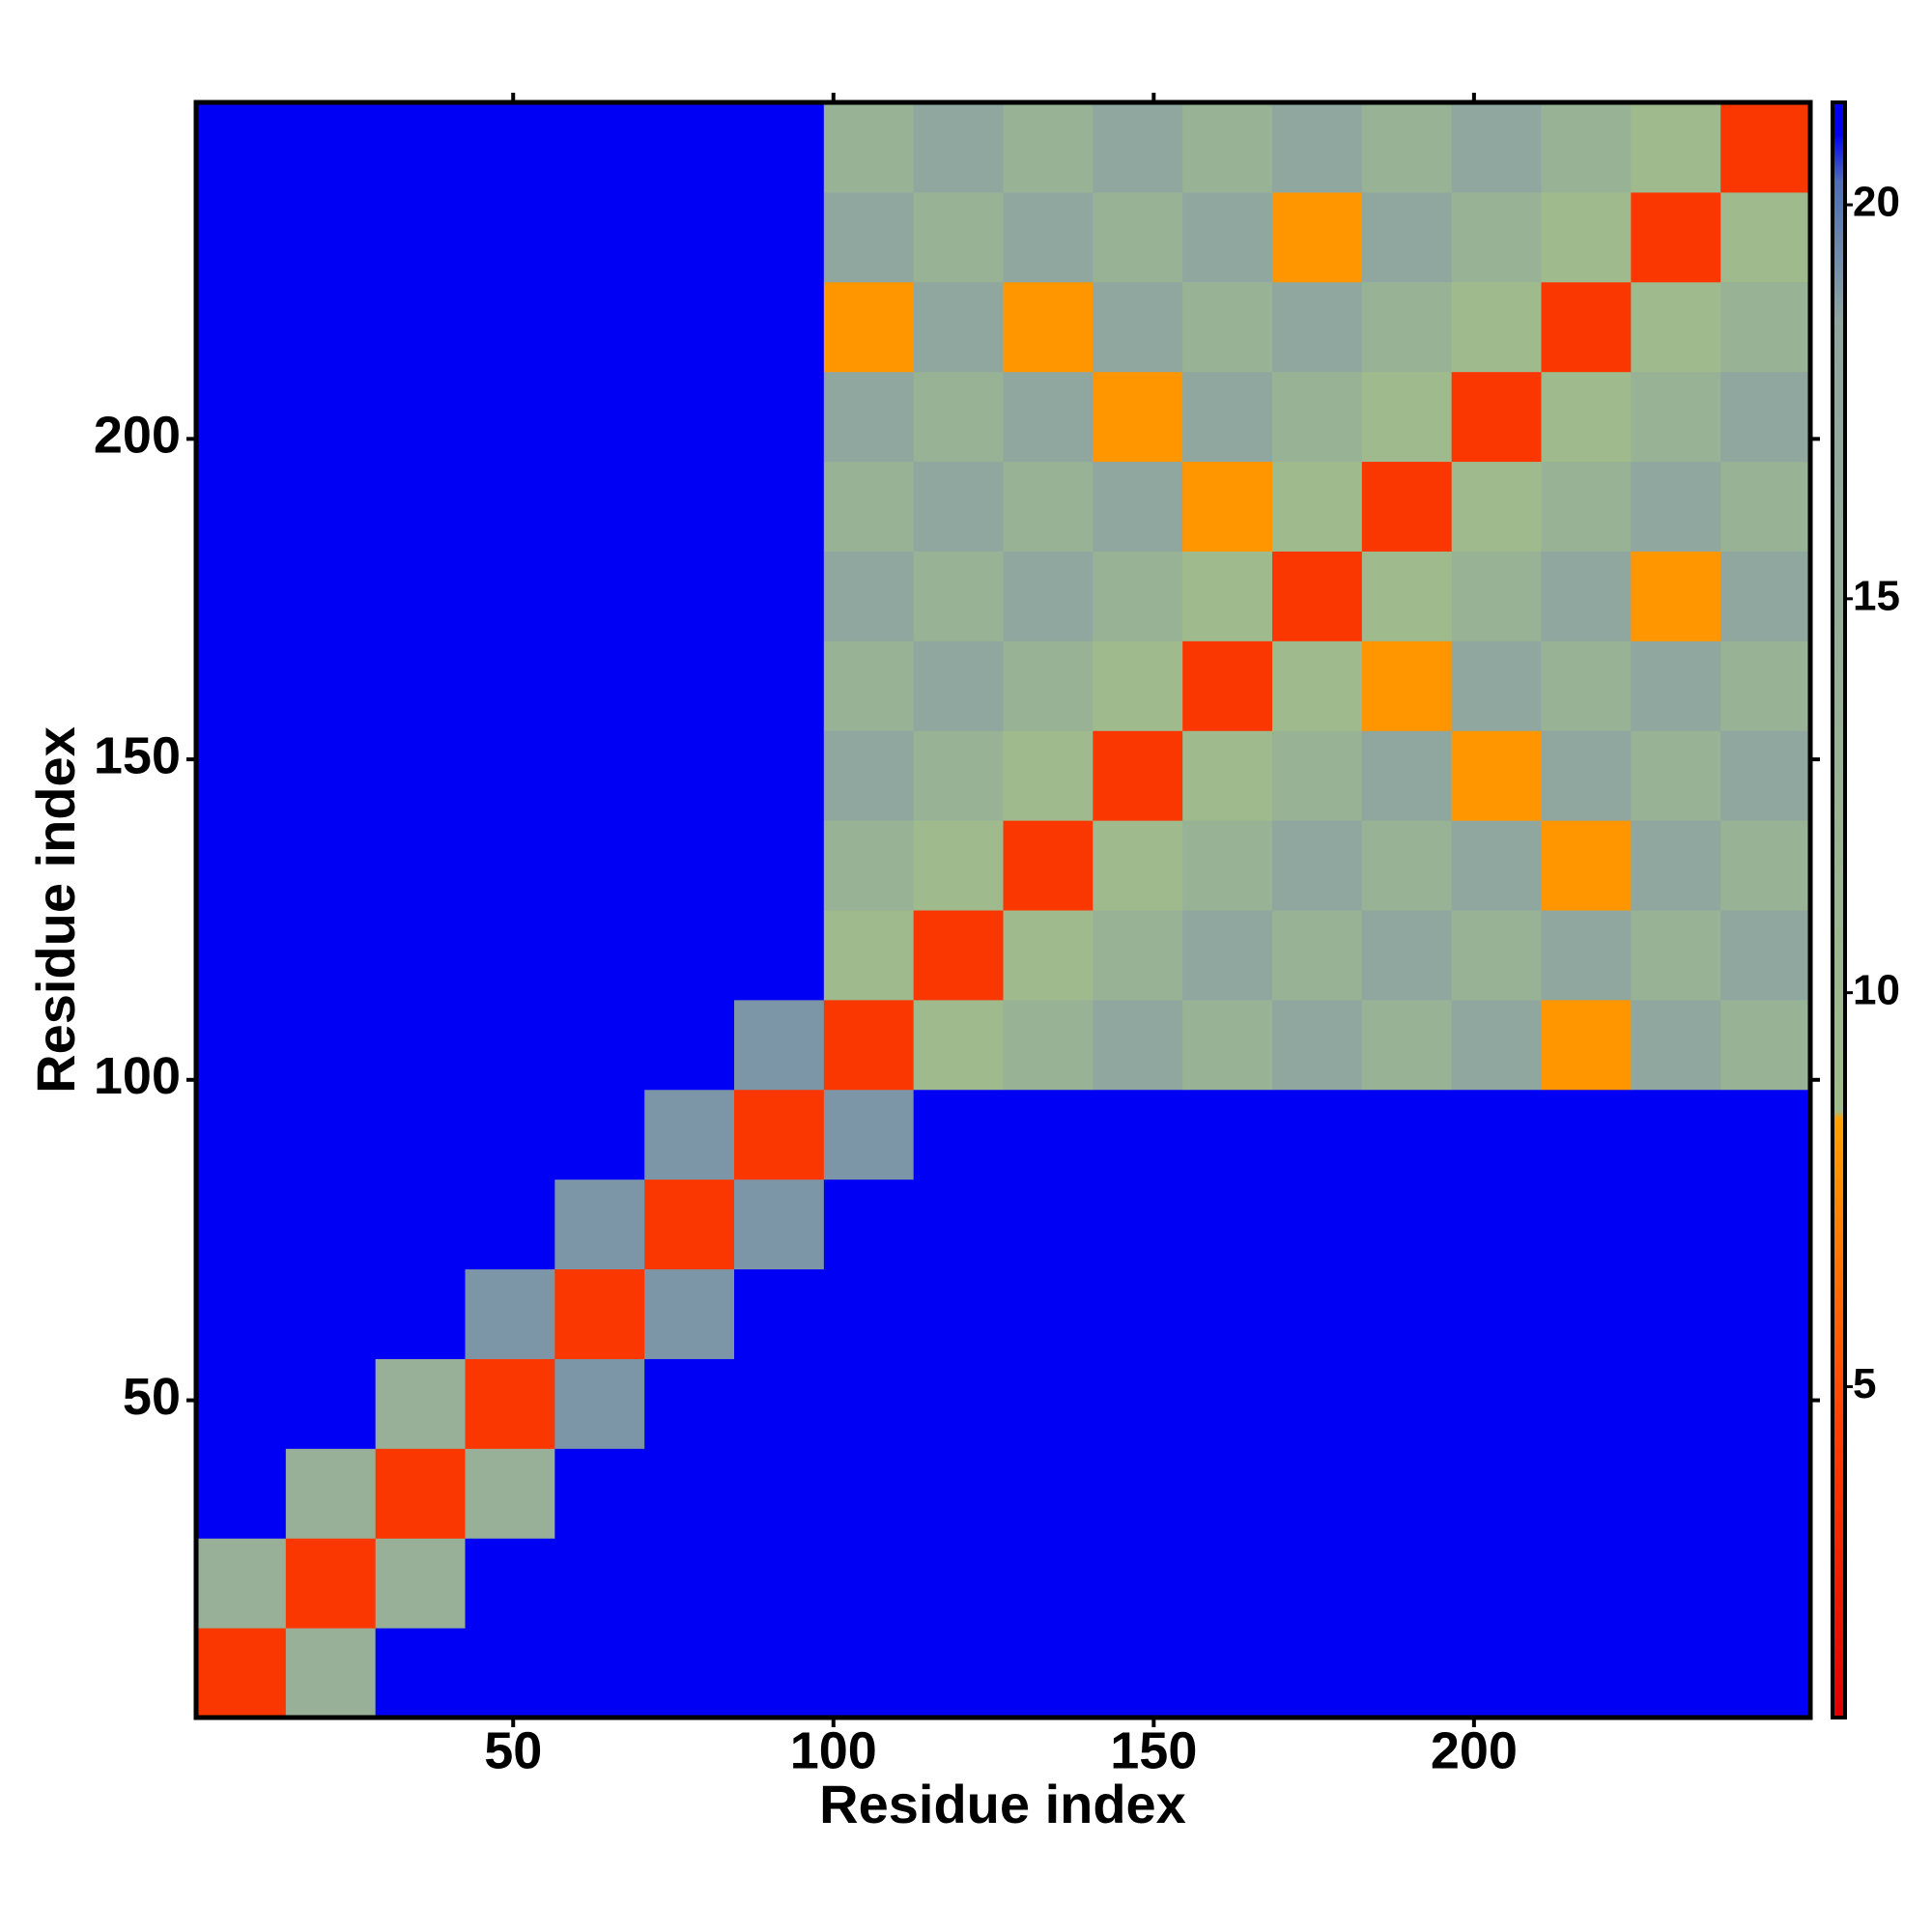  Describe the element at coordinates (1474, 1750) in the screenshot. I see `x-tick-label: 200` at that location.